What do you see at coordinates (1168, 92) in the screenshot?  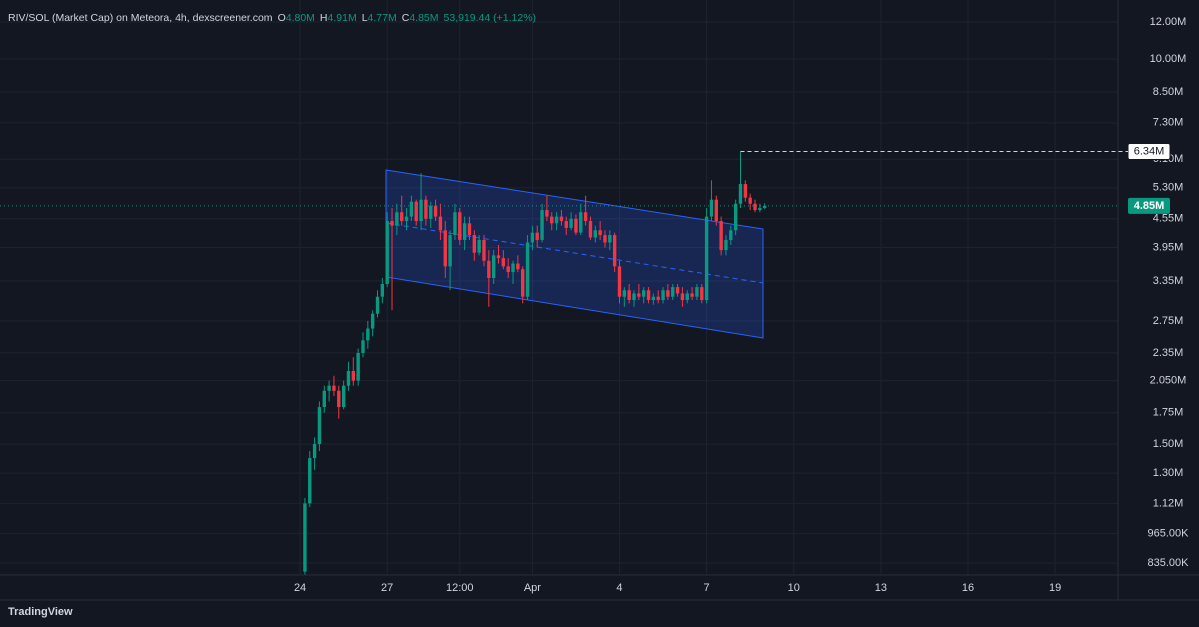 I see `y-tick-label: 8.50M` at bounding box center [1168, 92].